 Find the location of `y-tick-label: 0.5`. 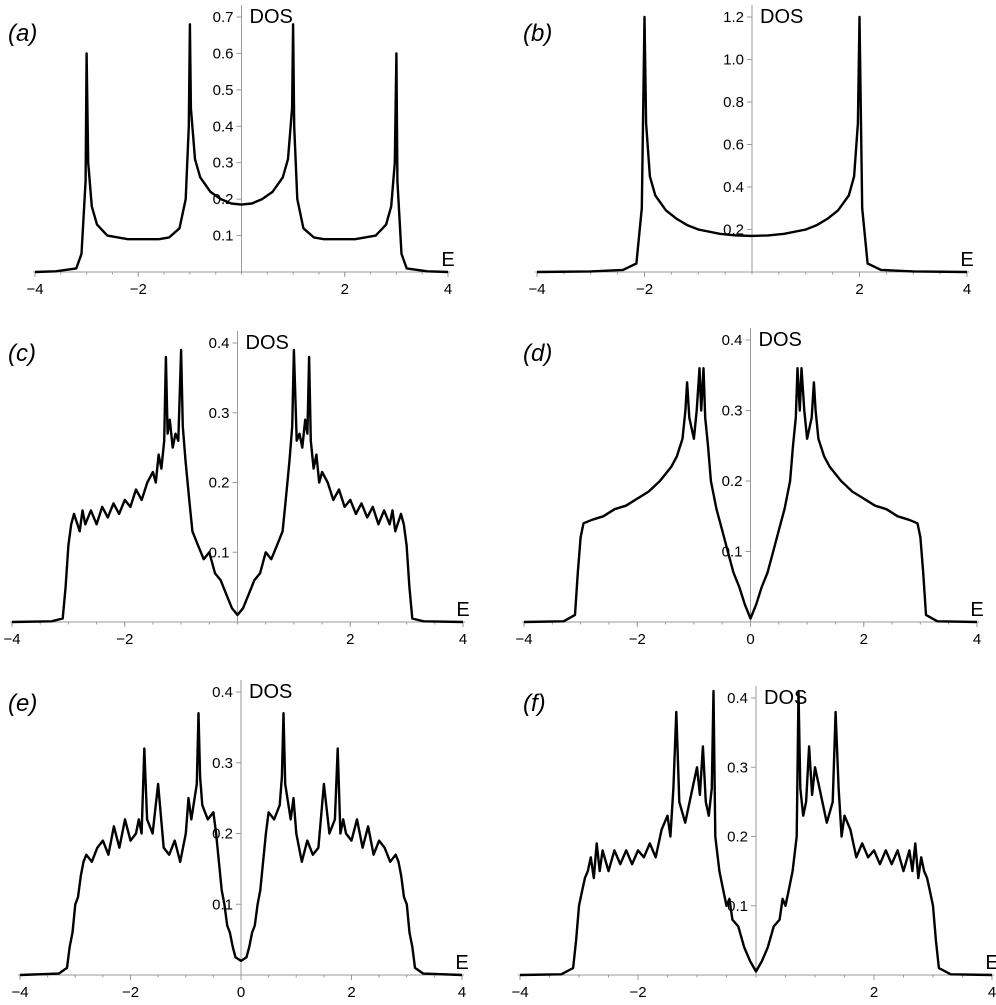

y-tick-label: 0.5 is located at coordinates (223, 90).